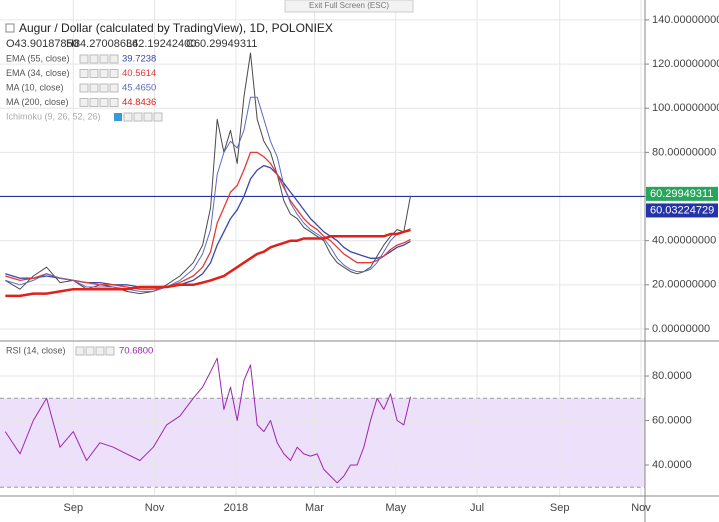  What do you see at coordinates (684, 285) in the screenshot?
I see `y-tick-label: 20.00000000` at bounding box center [684, 285].